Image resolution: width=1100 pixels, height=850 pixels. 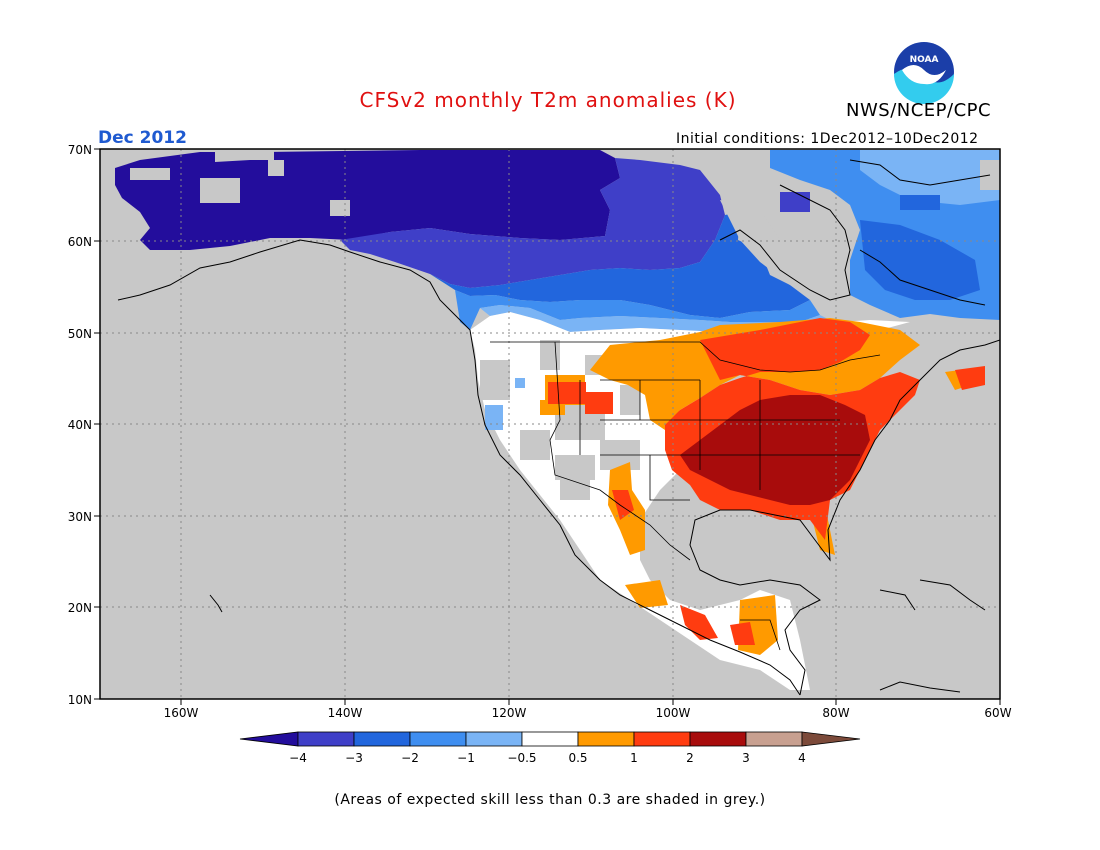 I want to click on lat-label: 50N, so click(x=80, y=334).